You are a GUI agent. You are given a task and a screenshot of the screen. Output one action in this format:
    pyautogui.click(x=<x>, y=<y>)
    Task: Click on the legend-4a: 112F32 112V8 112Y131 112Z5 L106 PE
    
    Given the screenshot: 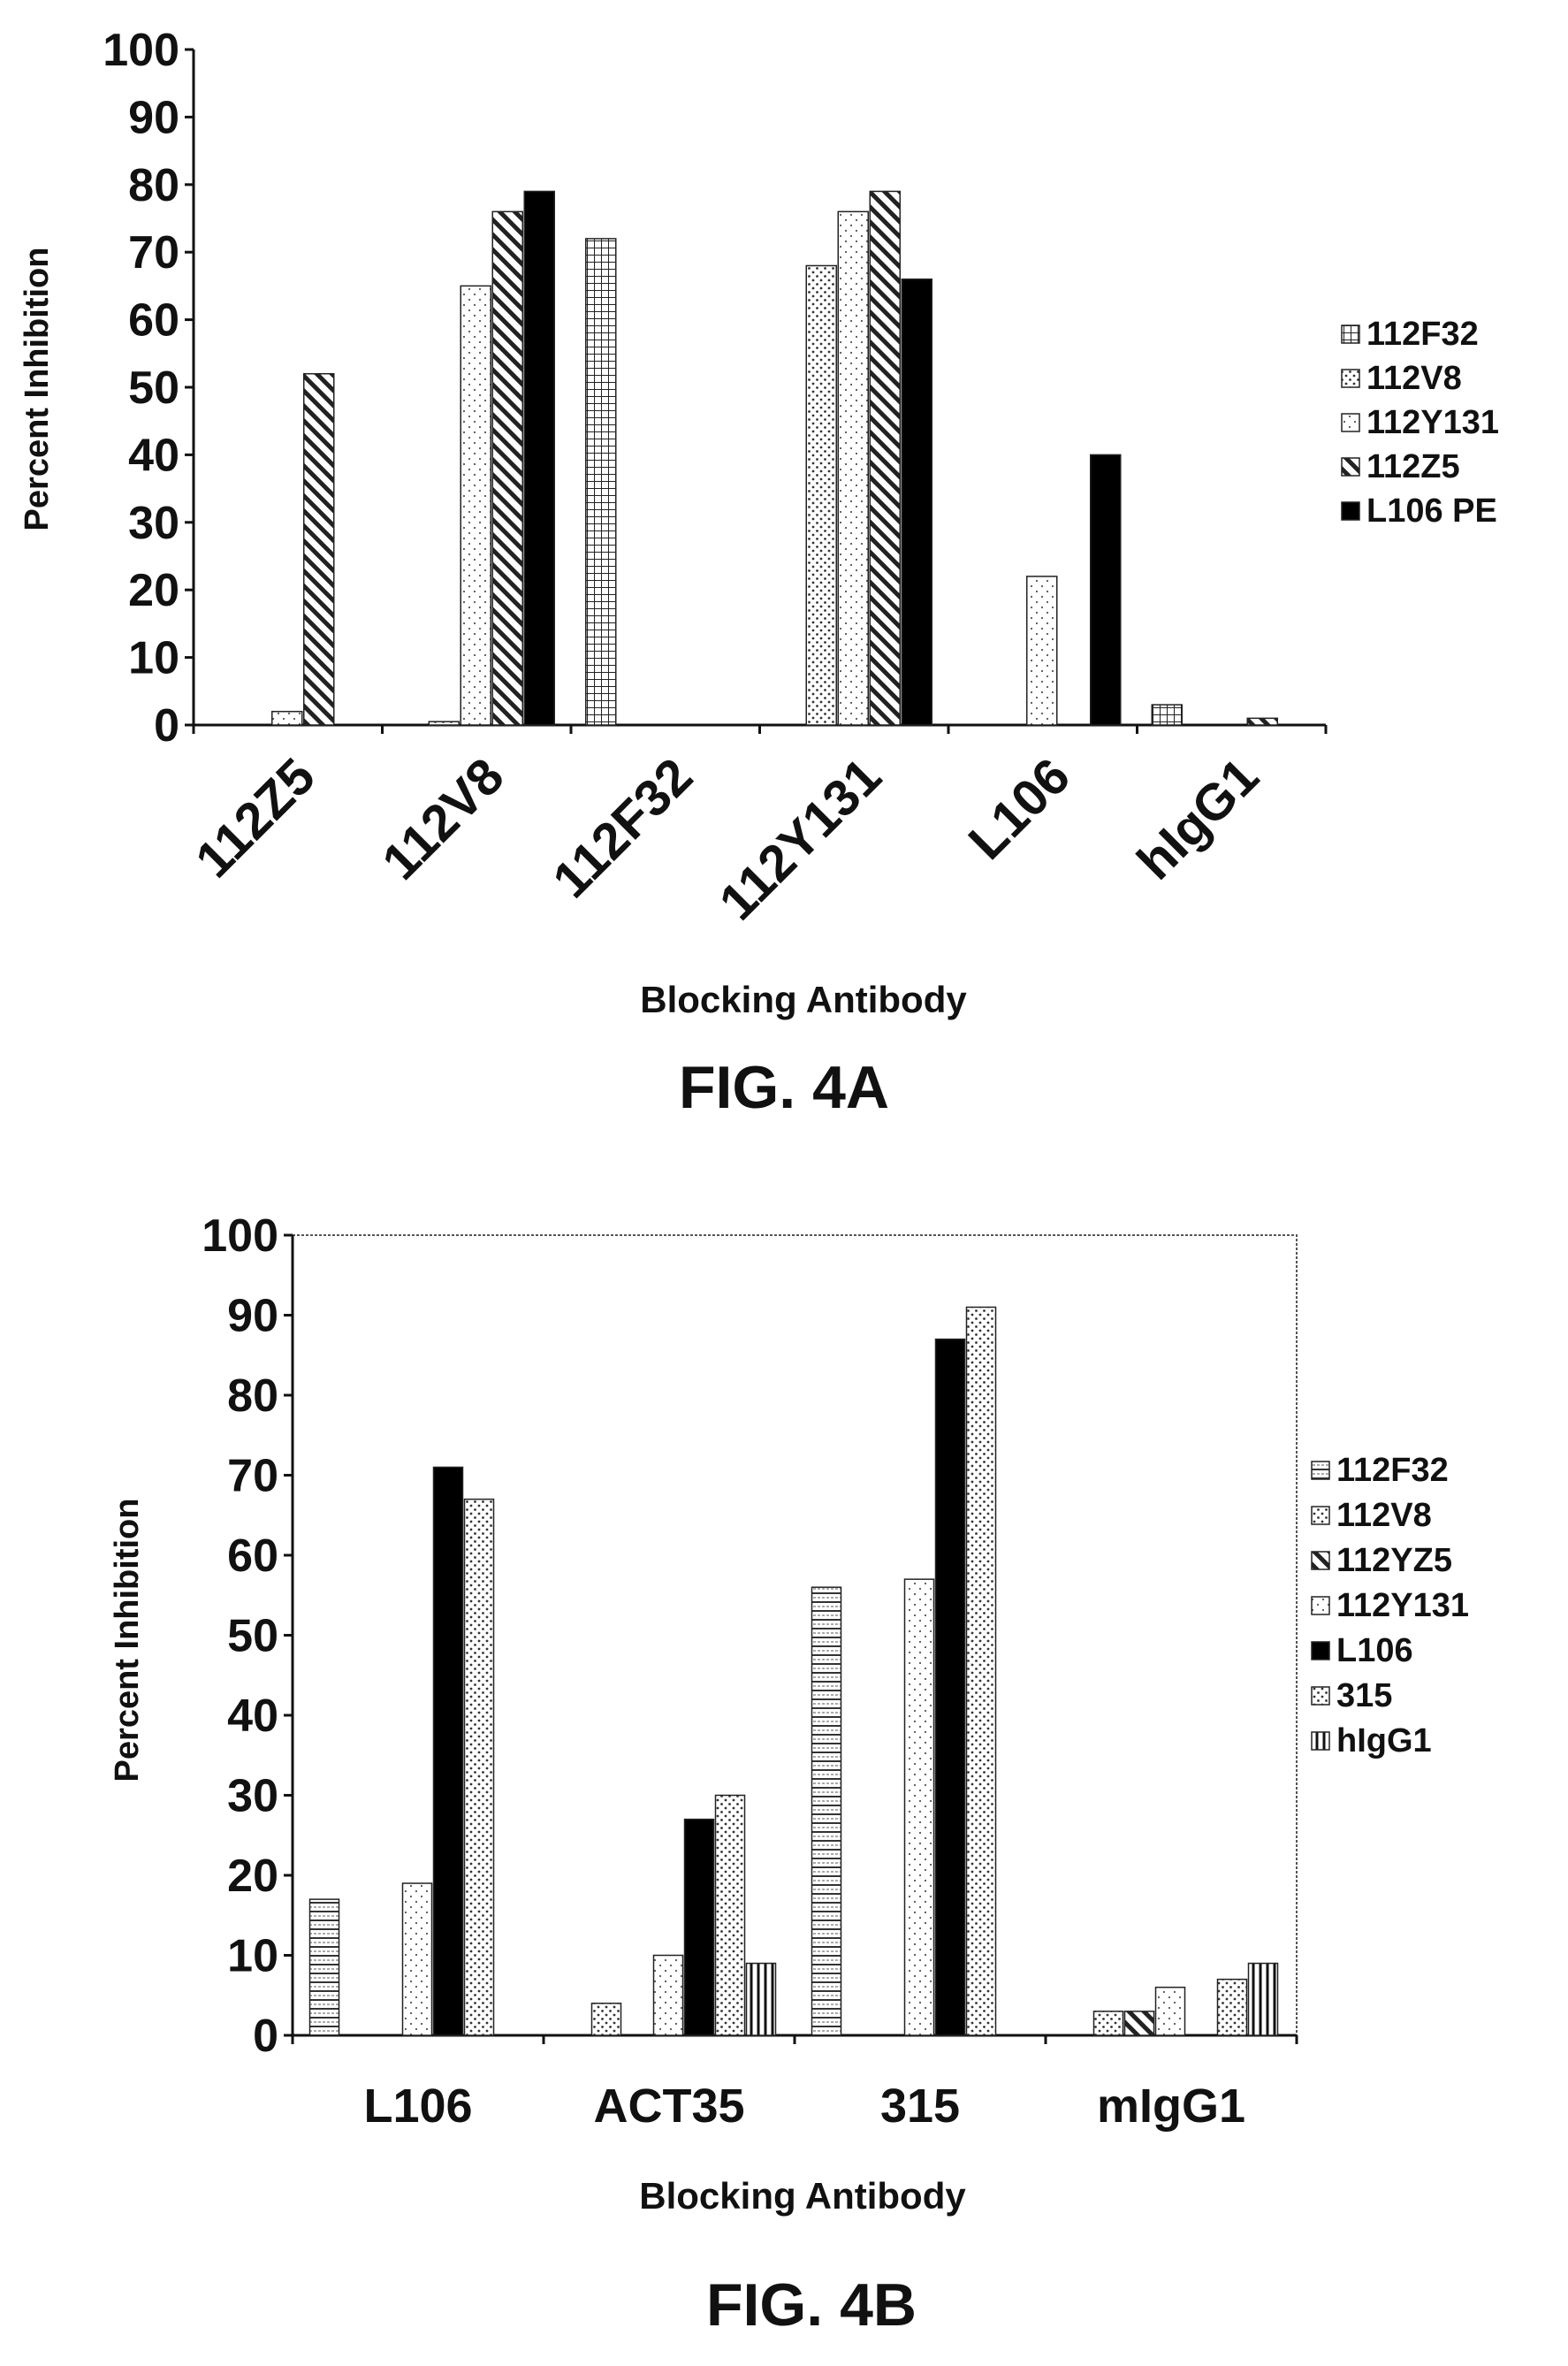 What is the action you would take?
    pyautogui.click(x=1420, y=423)
    